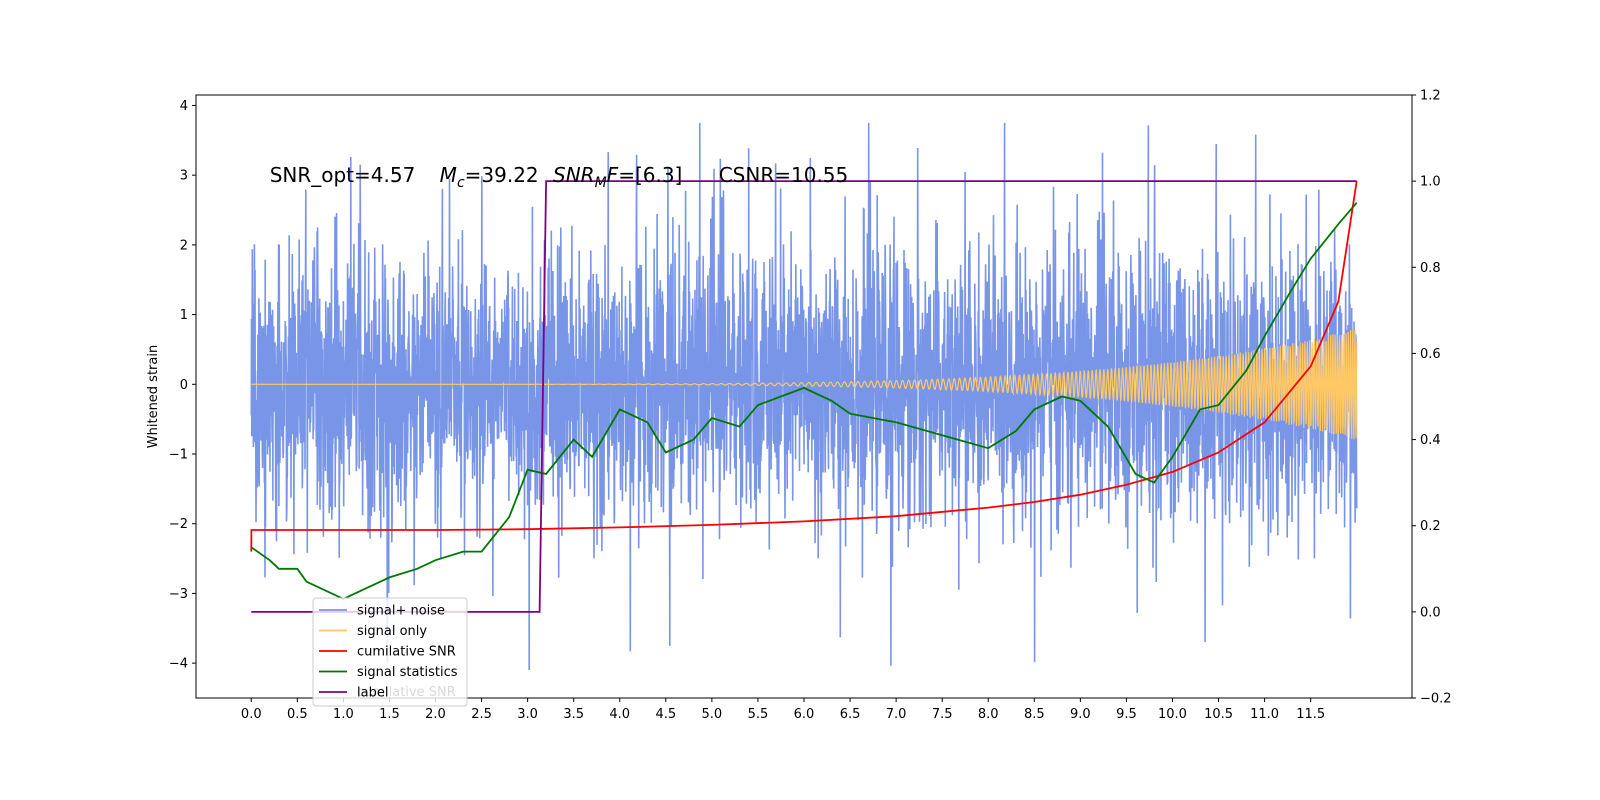  I want to click on x-tick-label: 10.0, so click(1172, 714).